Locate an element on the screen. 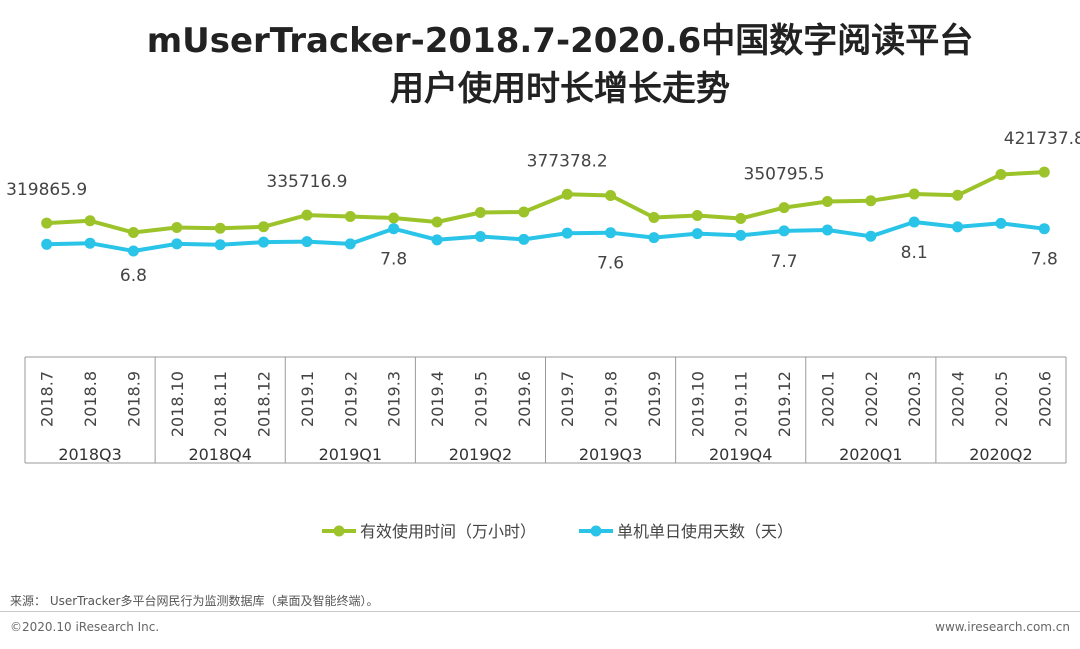 This screenshot has height=649, width=1080. legend-item: 有效使用时间（万小时） is located at coordinates (429, 531).